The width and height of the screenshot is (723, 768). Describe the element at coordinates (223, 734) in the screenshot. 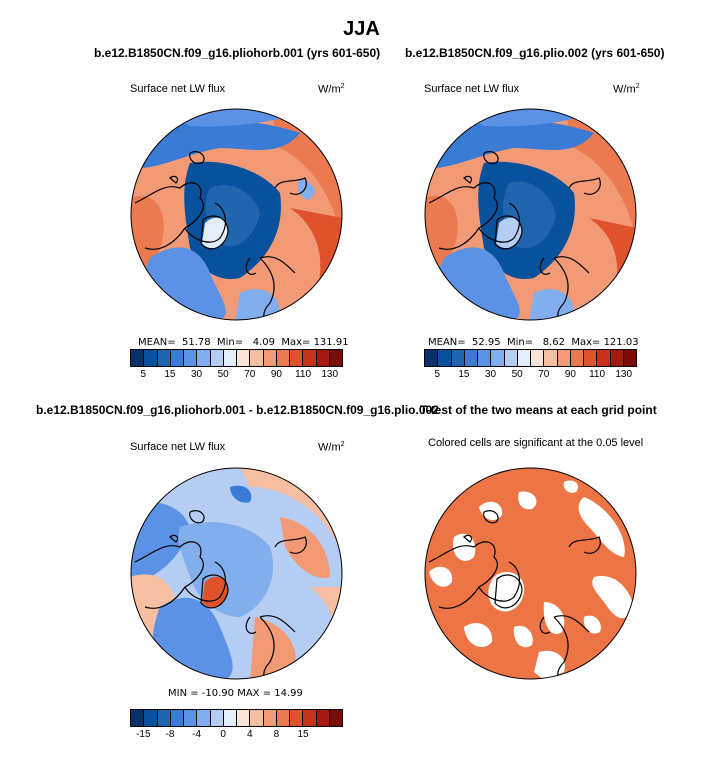

I see `colorbar-tick-label: 0` at that location.